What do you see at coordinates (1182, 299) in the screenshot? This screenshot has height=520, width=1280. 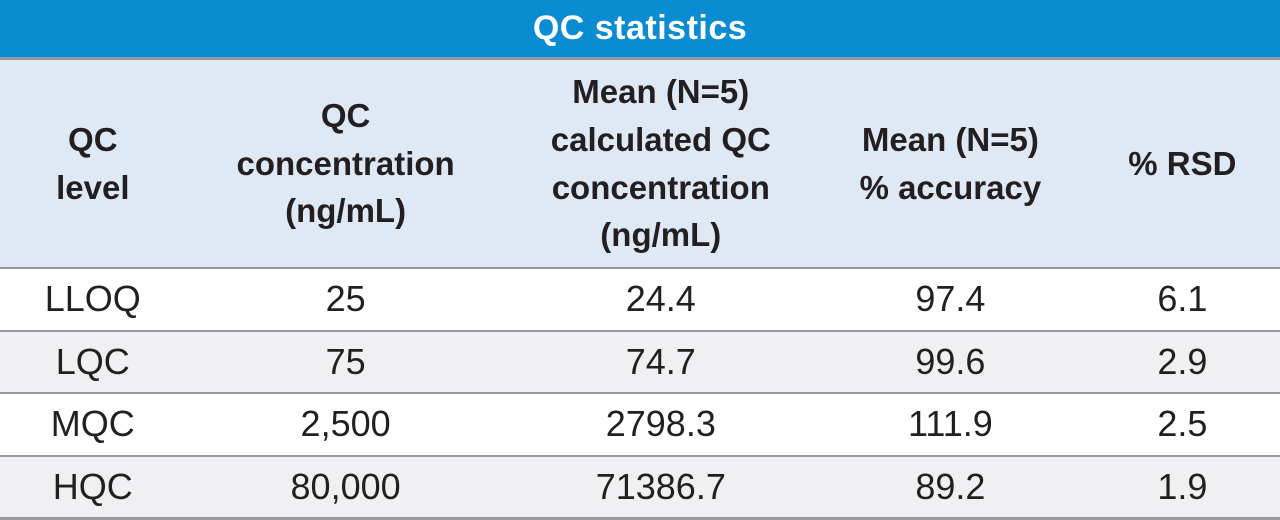 I see `table-cell-rsd: 6.1` at bounding box center [1182, 299].